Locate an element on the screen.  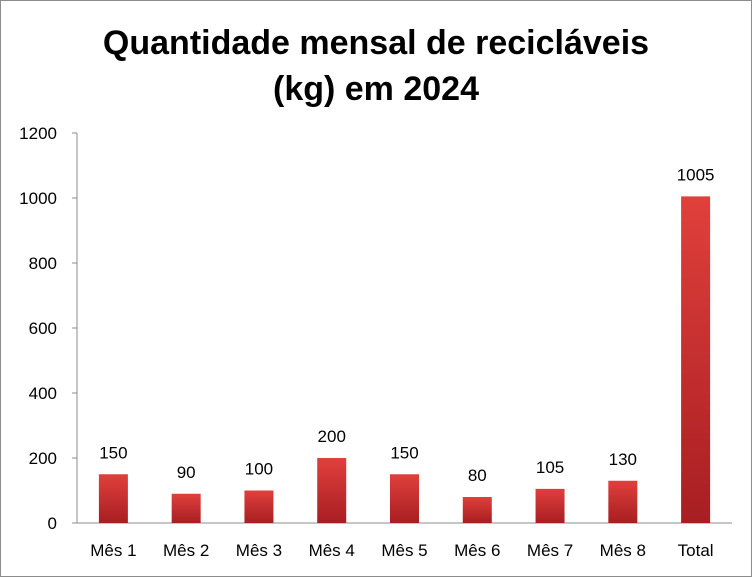
x-tick-label: Mês 6 is located at coordinates (477, 550).